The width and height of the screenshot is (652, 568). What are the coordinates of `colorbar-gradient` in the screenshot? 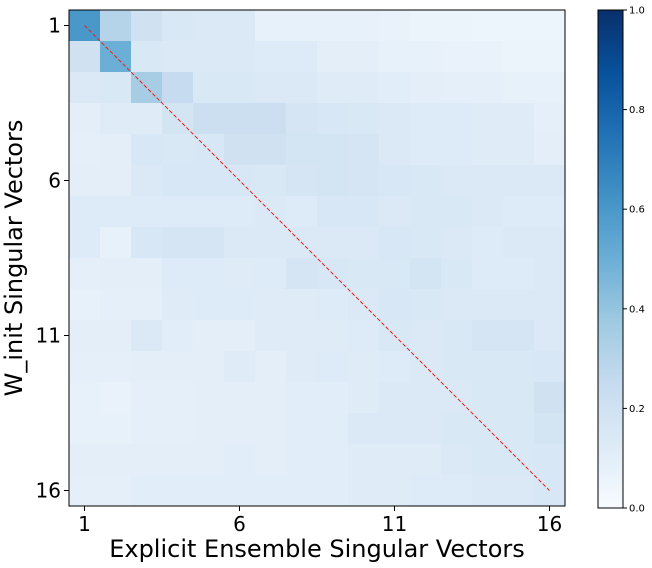 It's located at (610, 259).